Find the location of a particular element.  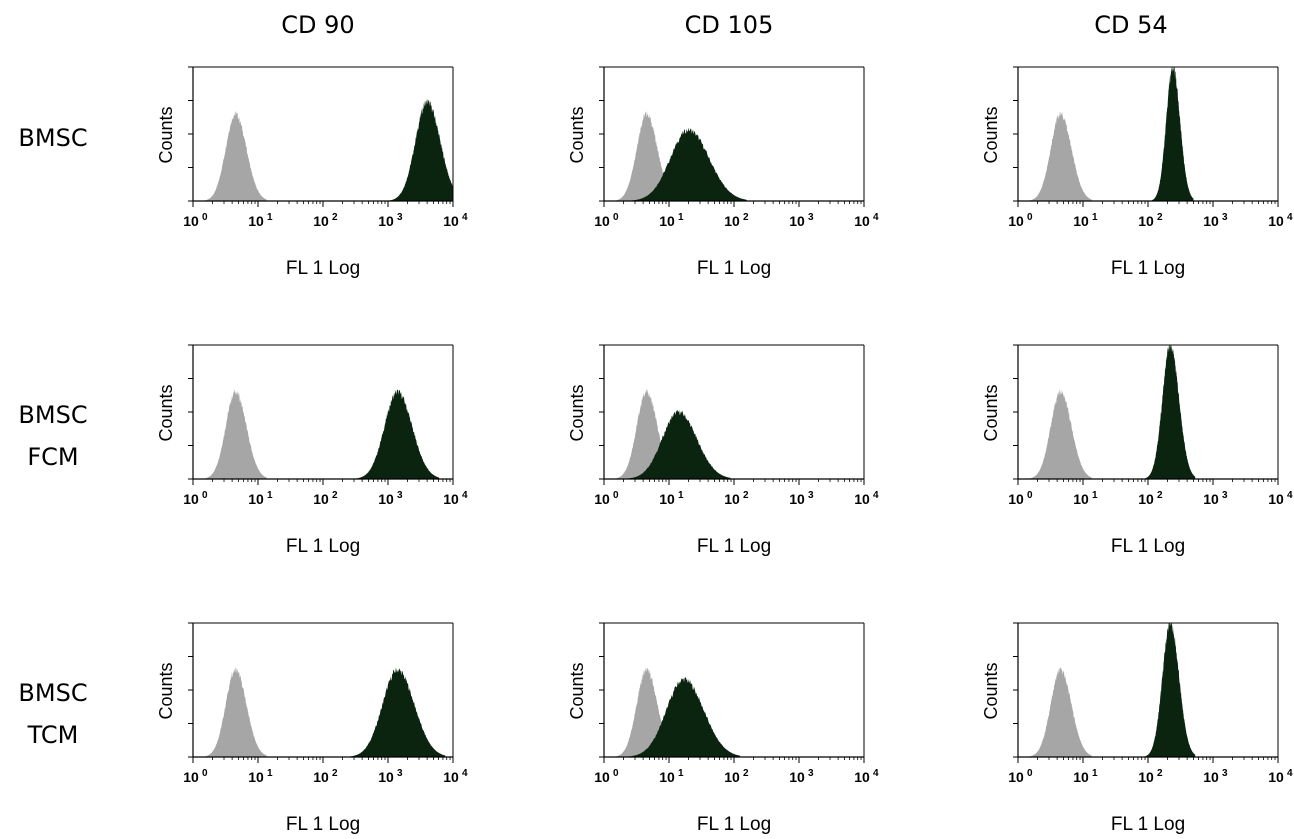

column-title: CD 105 is located at coordinates (729, 25).